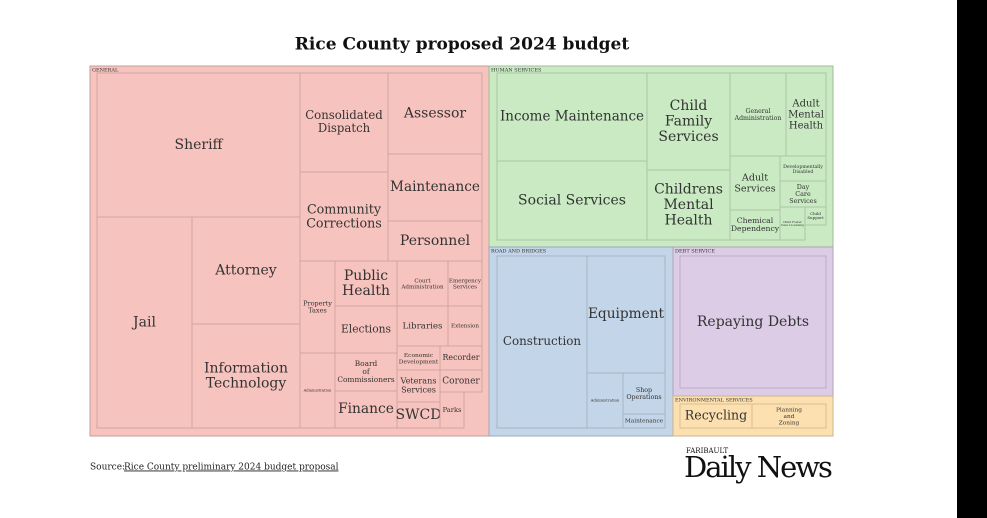  Describe the element at coordinates (758, 467) in the screenshot. I see `logo-name: Daily News` at that location.